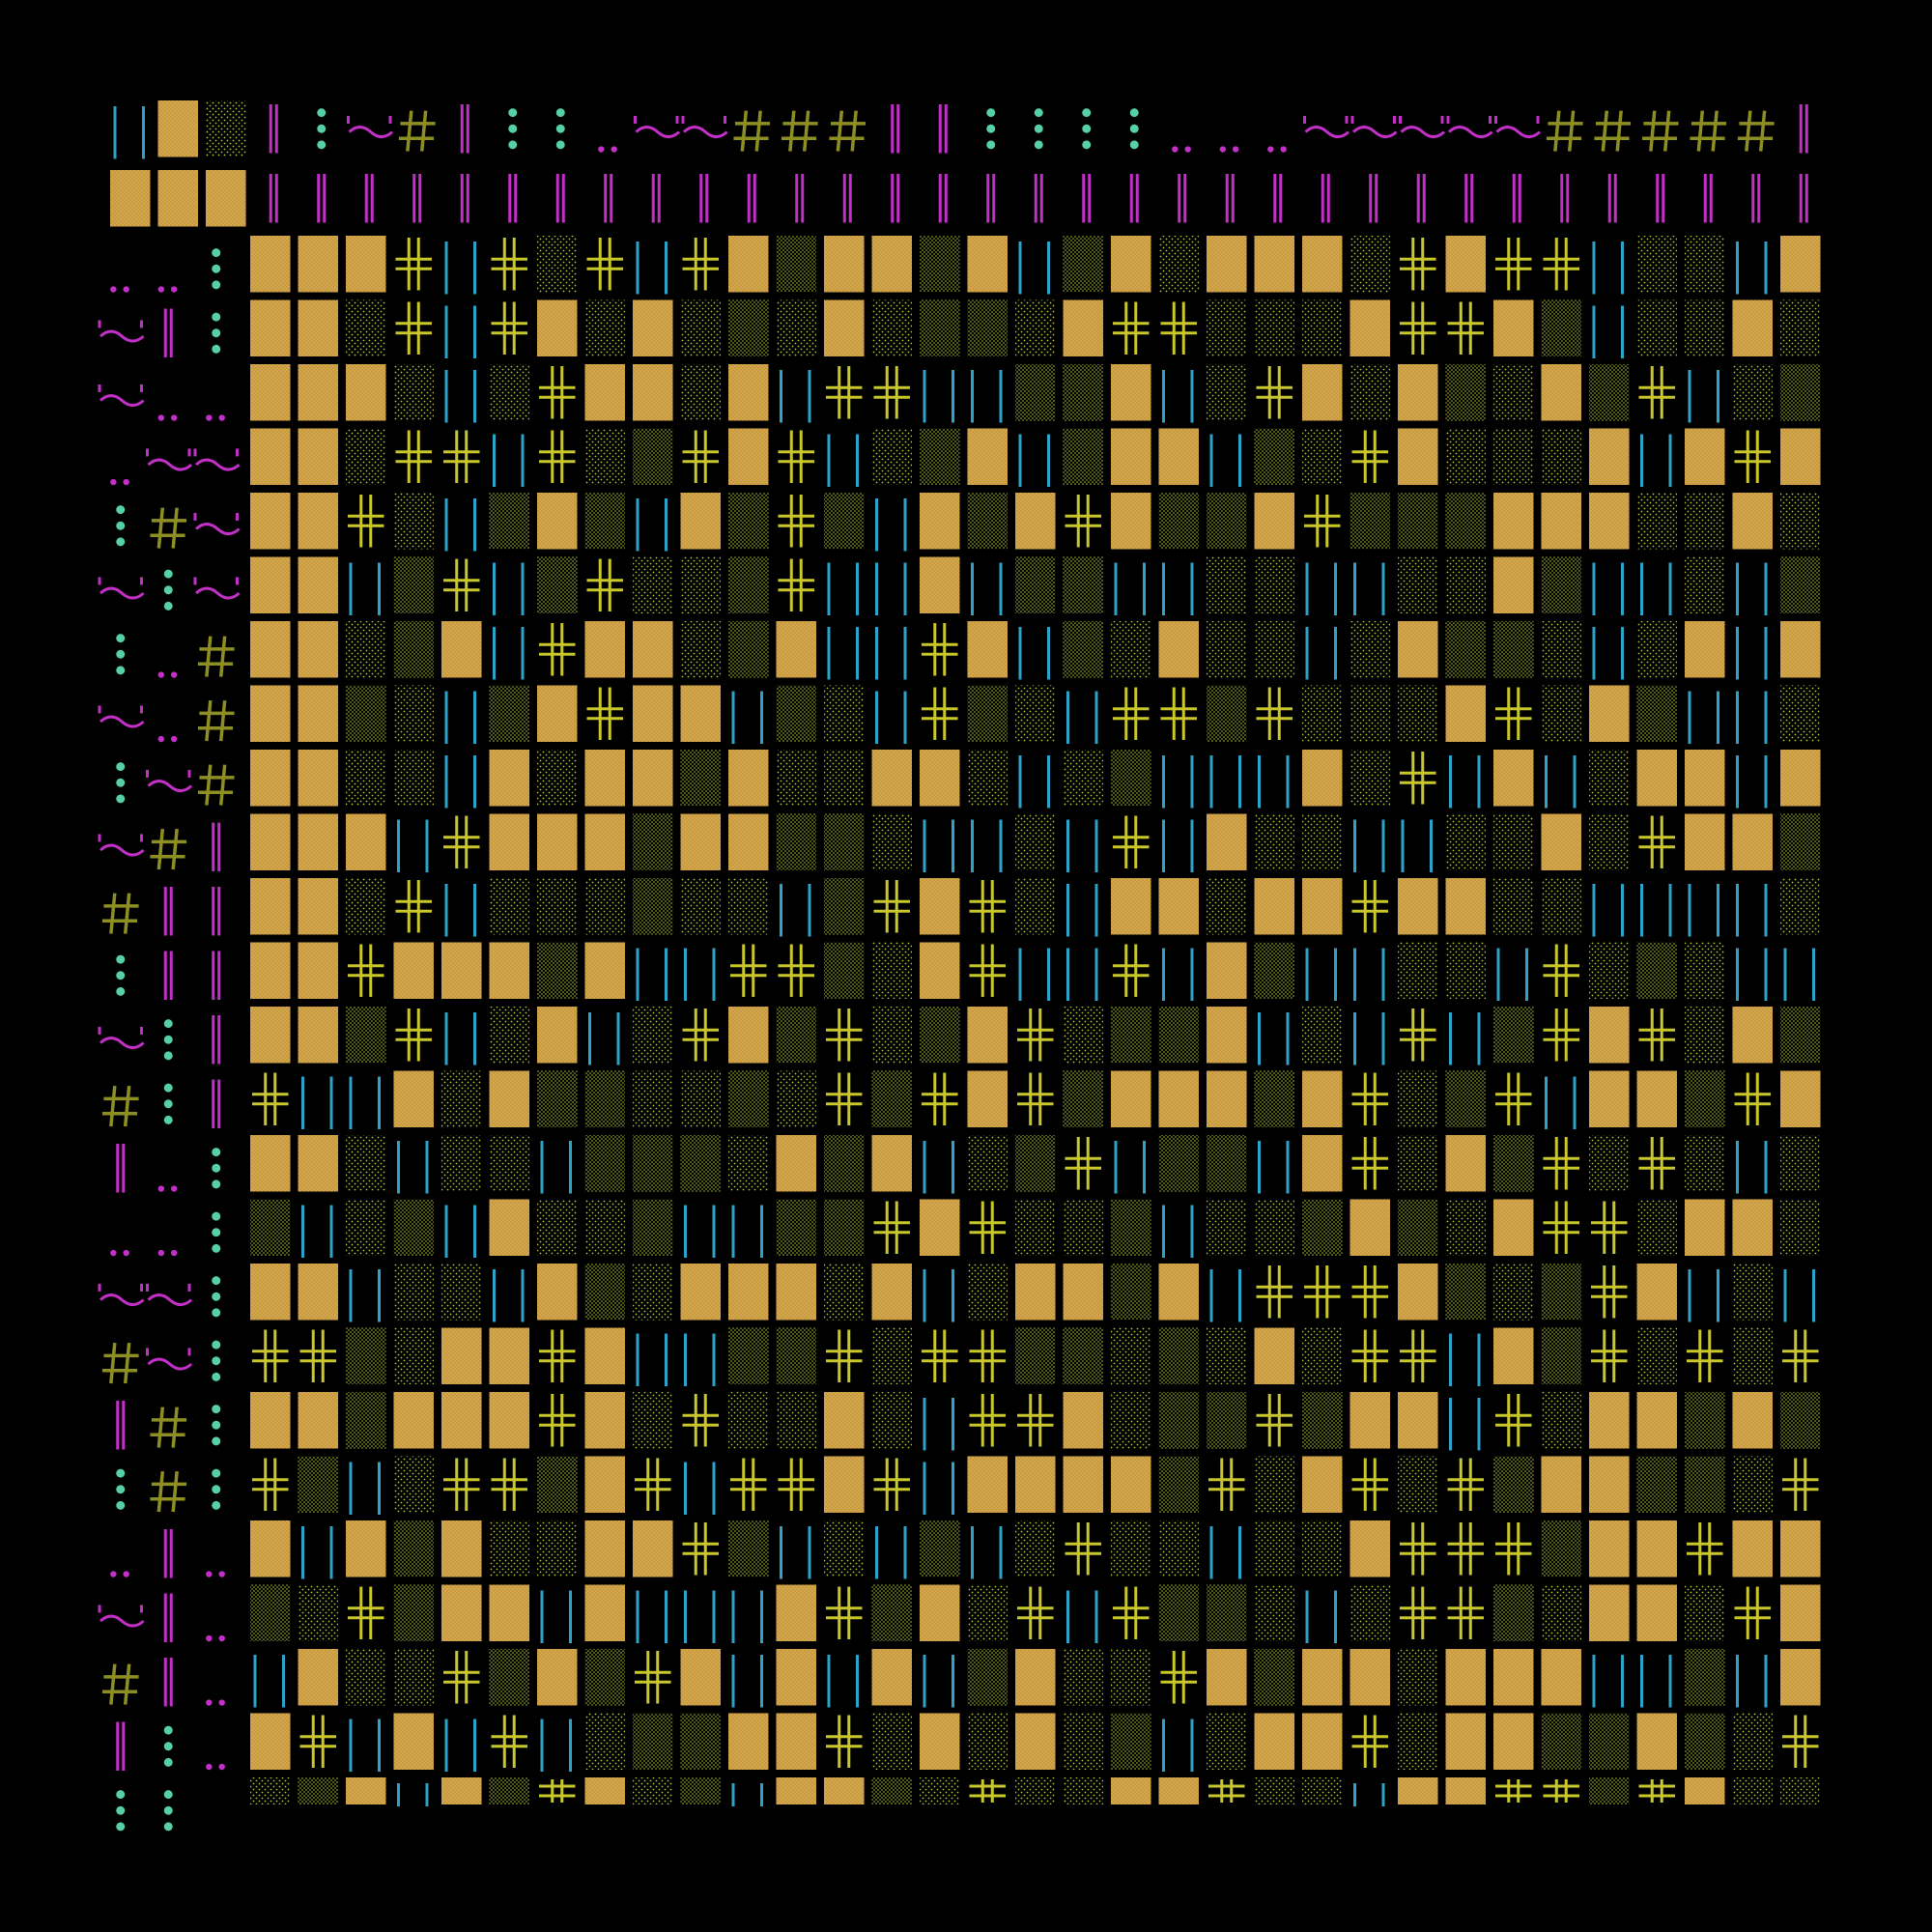 This screenshot has height=1932, width=1932. Describe the element at coordinates (751, 198) in the screenshot. I see `header-mag-bar` at that location.